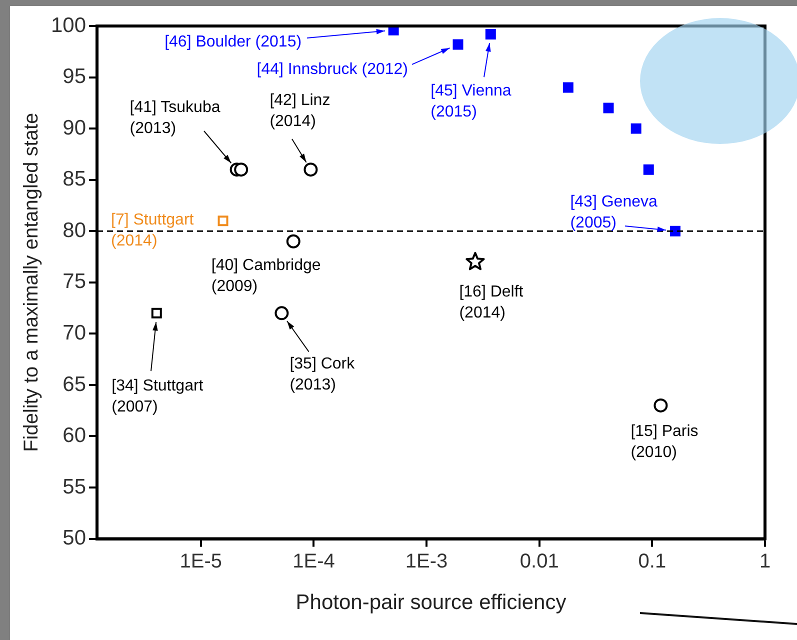 The width and height of the screenshot is (797, 640). I want to click on annotation: [45] Vienna (2015), so click(471, 101).